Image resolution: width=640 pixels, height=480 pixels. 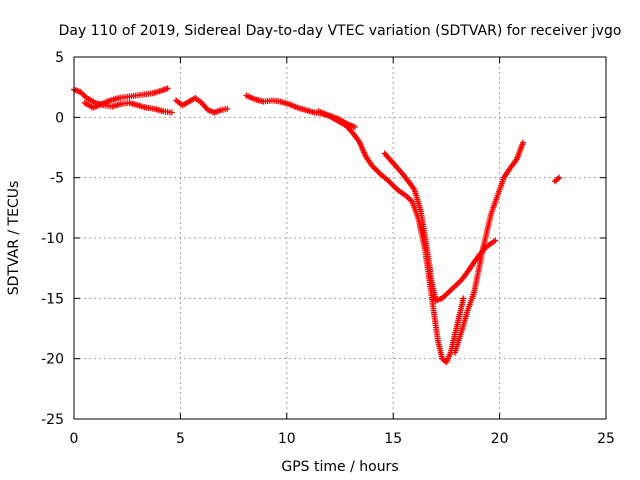 What do you see at coordinates (59, 118) in the screenshot?
I see `y-tick-label: 0` at bounding box center [59, 118].